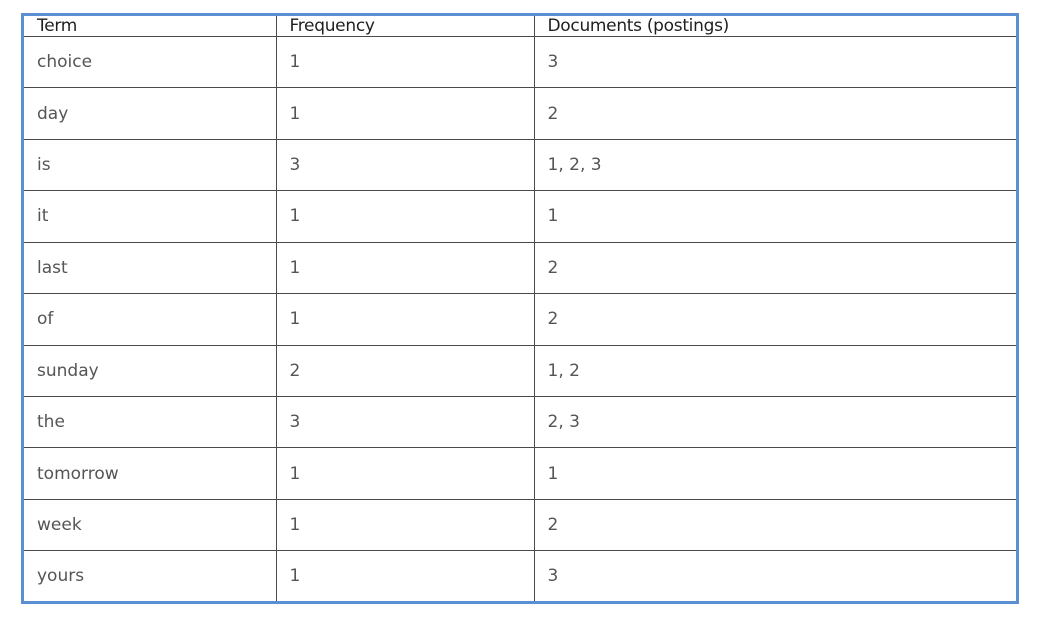 This screenshot has width=1050, height=618. What do you see at coordinates (405, 370) in the screenshot?
I see `frequency-cell: 2` at bounding box center [405, 370].